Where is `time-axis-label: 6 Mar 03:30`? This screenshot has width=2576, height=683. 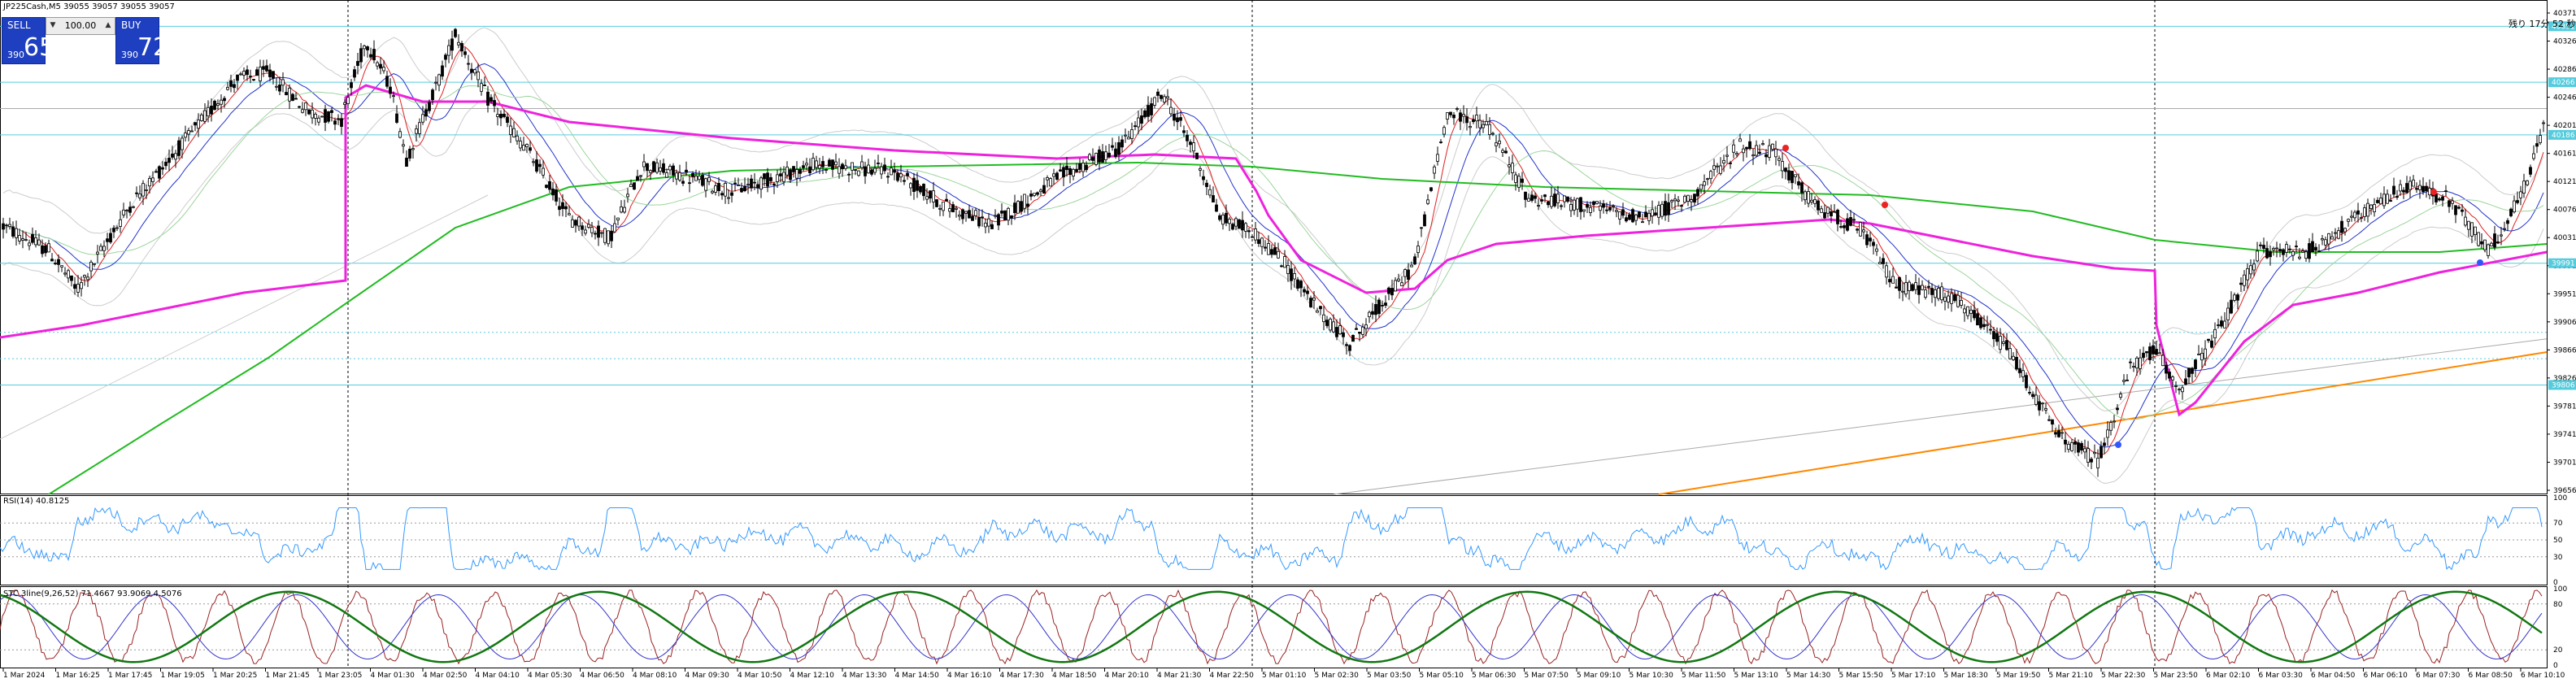
time-axis-label: 6 Mar 03:30 is located at coordinates (2281, 676).